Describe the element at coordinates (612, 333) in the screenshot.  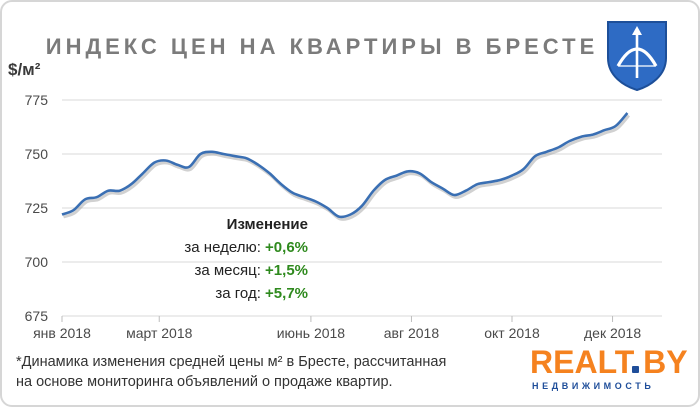
I see `x-tick-label-5: дек 2018` at that location.